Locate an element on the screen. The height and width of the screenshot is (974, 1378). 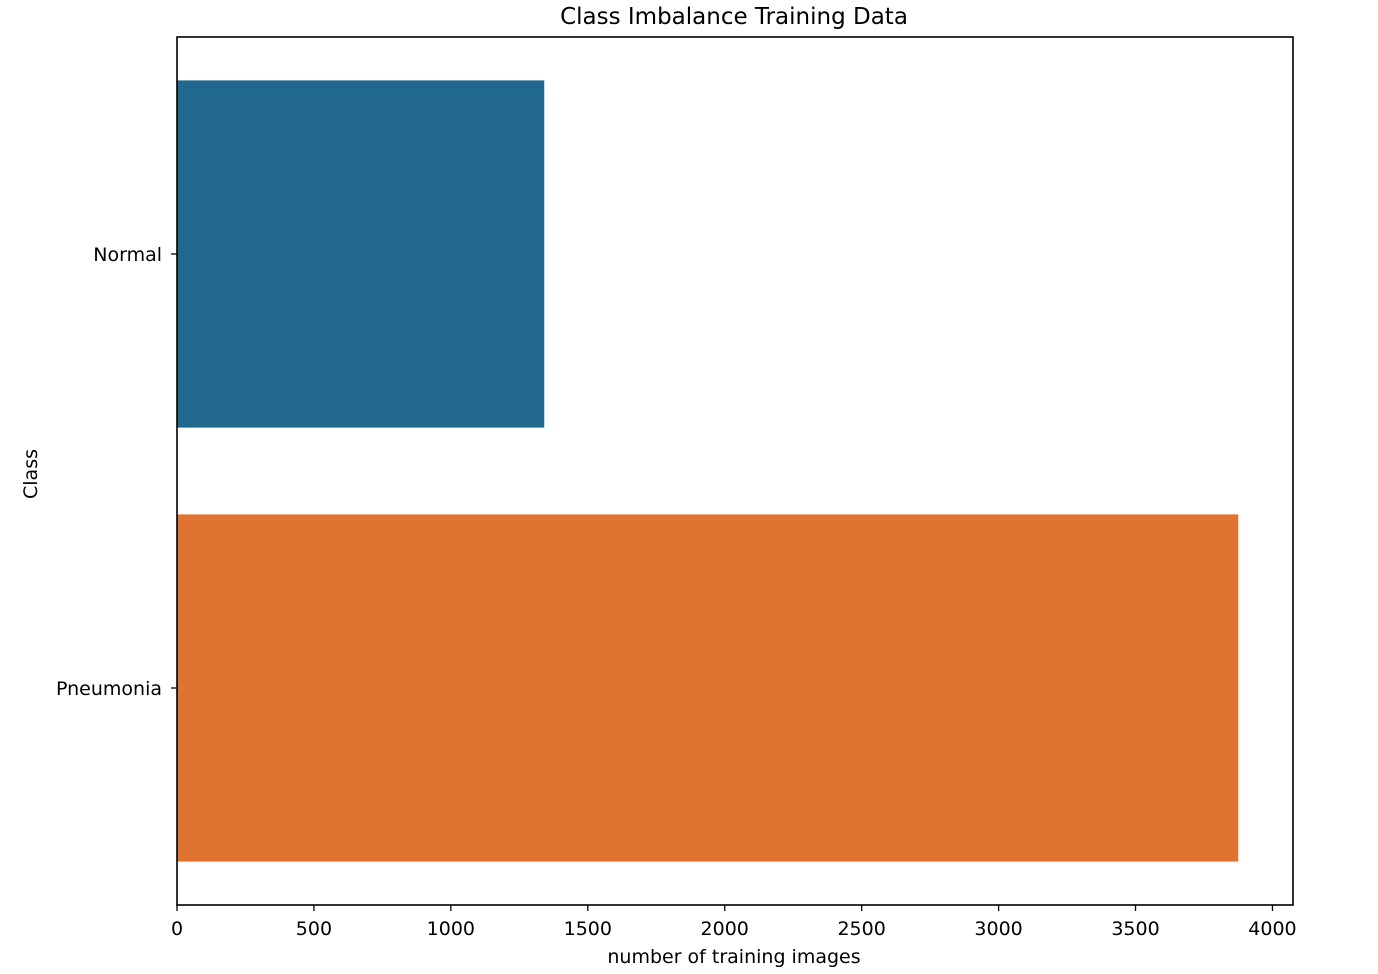
y-axis-label: Class is located at coordinates (31, 474).